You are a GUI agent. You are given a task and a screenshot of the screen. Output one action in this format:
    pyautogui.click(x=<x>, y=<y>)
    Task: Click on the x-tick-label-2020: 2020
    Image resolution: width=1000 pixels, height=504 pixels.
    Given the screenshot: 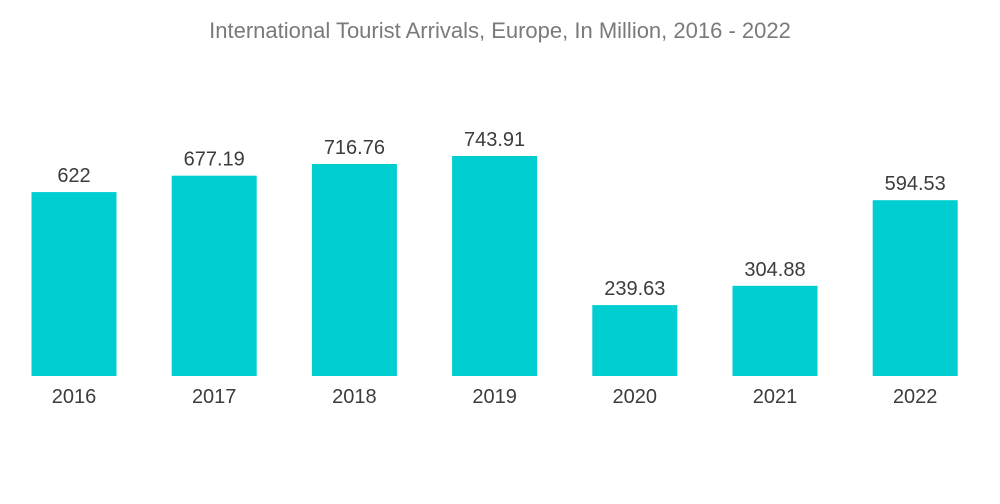 What is the action you would take?
    pyautogui.click(x=635, y=397)
    